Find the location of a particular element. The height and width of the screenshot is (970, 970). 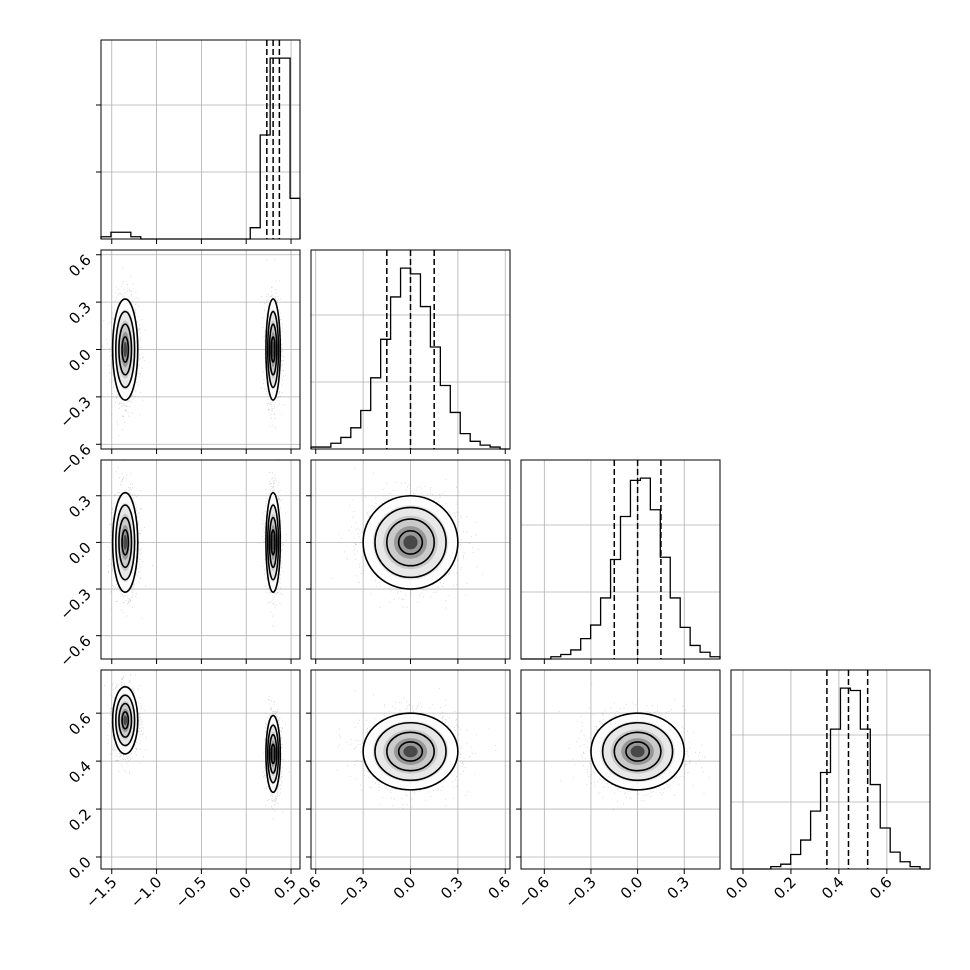

pair-panel-1-3: −0.6 −0.3 0.0 0.3 is located at coordinates (178, 564).